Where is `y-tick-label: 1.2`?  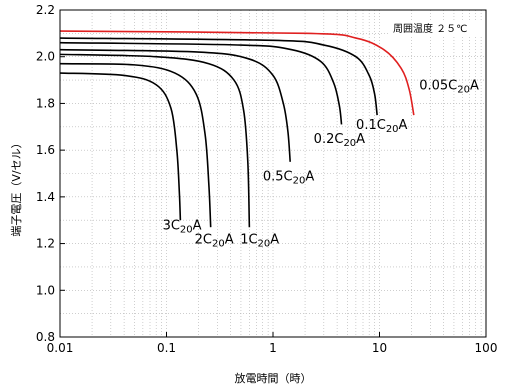 y-tick-label: 1.2 is located at coordinates (45, 244).